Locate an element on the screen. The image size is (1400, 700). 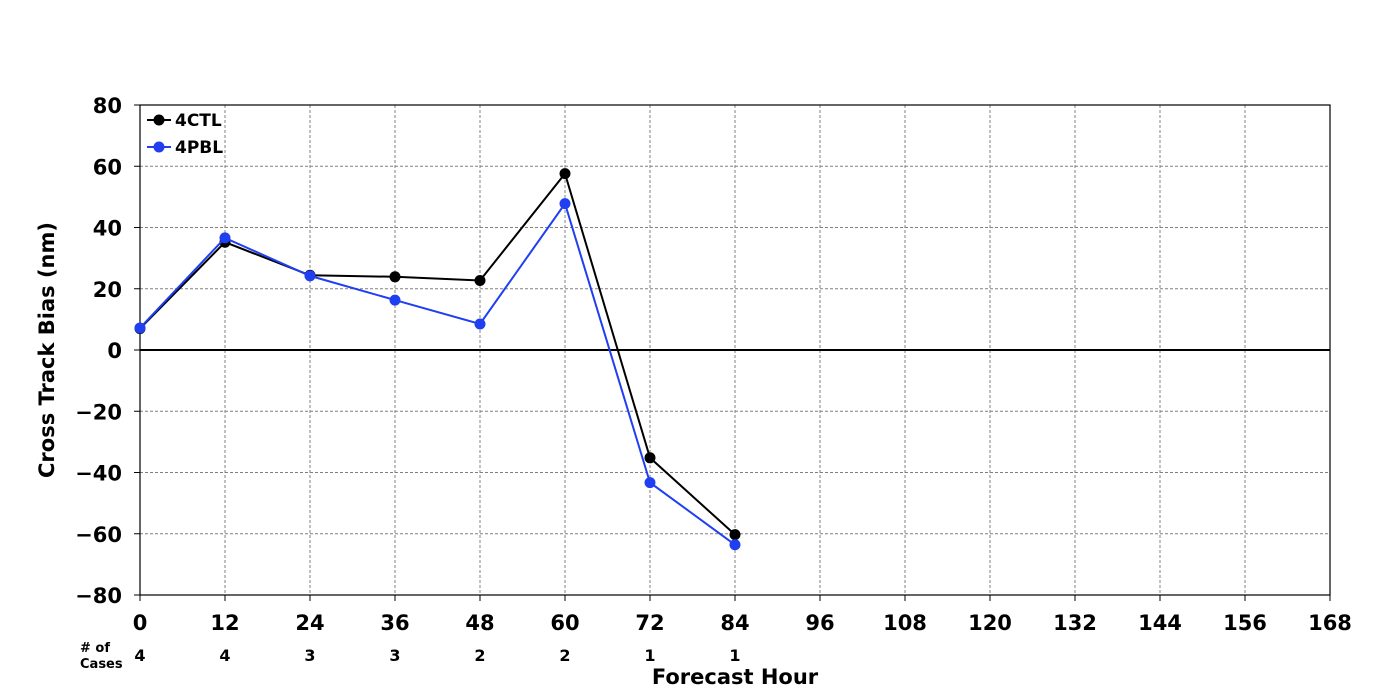
legend-item-4CTL: 4CTL is located at coordinates (184, 121).